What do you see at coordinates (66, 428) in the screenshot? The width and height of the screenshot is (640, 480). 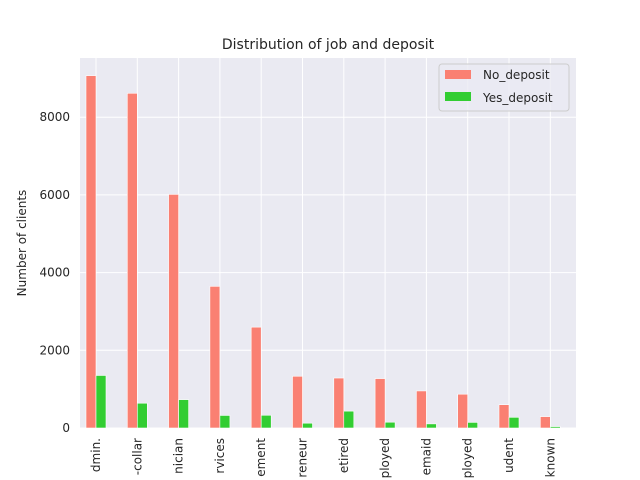 I see `y-tick-label: 0` at bounding box center [66, 428].